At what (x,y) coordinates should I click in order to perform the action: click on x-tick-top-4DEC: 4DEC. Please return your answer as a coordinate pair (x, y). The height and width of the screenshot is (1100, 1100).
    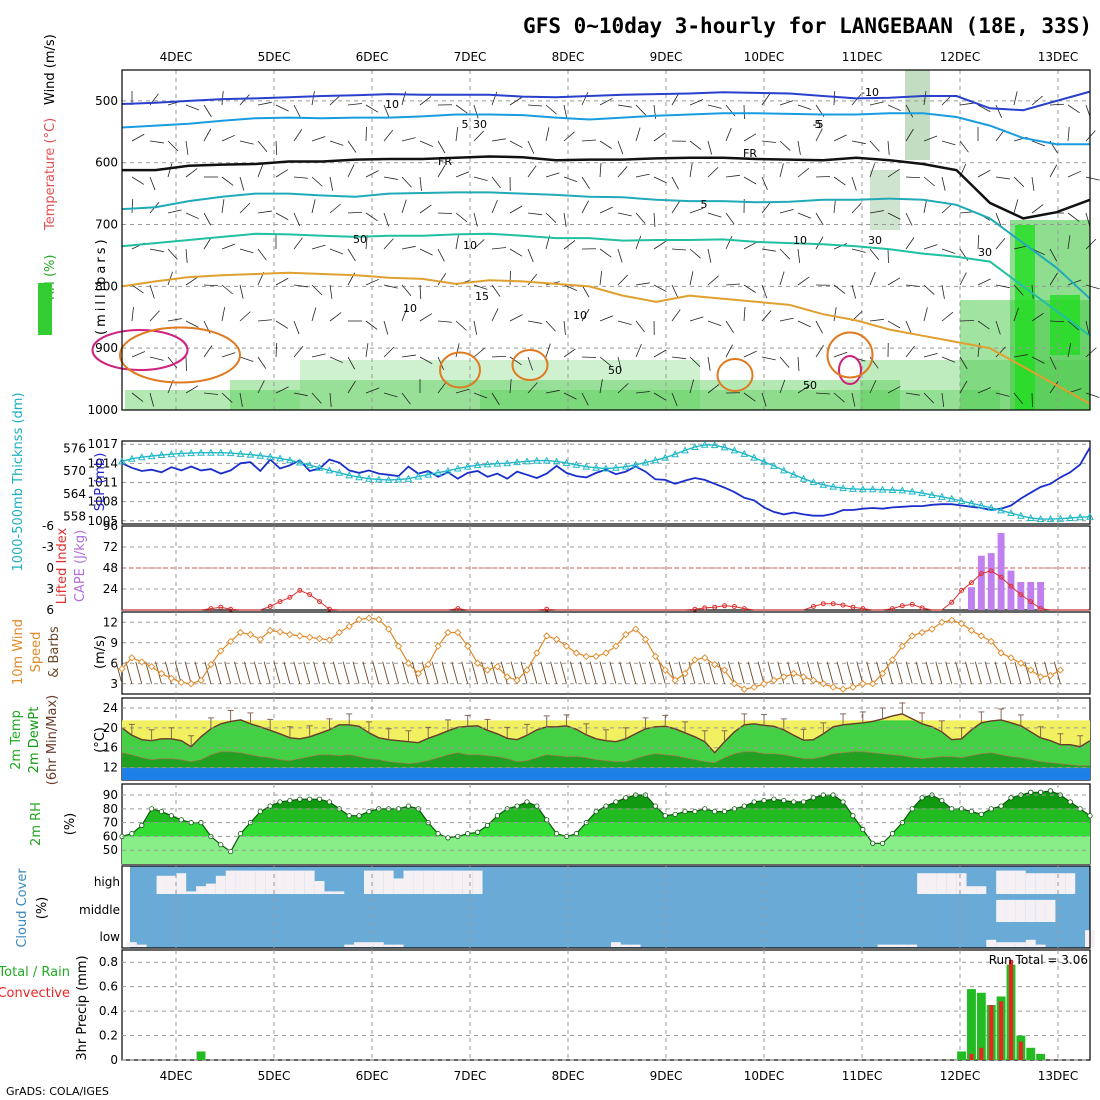
    Looking at the image, I should click on (176, 57).